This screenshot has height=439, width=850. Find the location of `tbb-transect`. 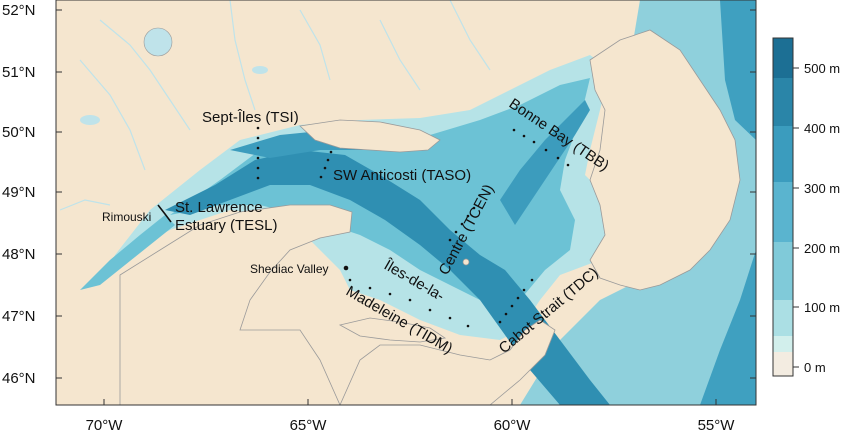

tbb-transect is located at coordinates (541, 147).